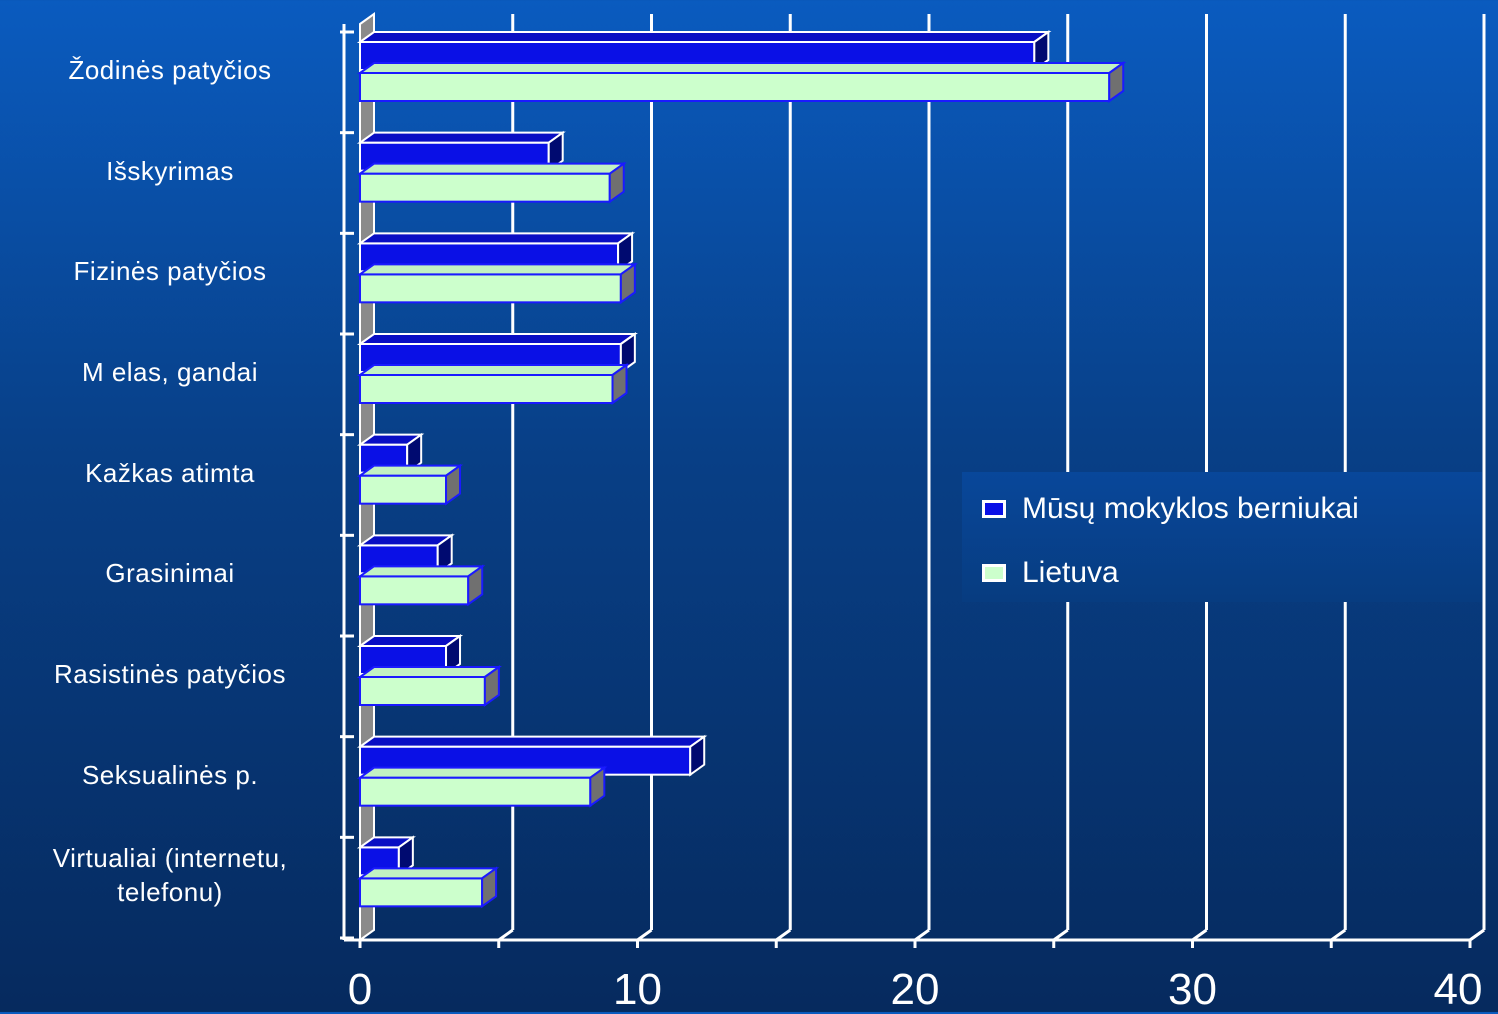  Describe the element at coordinates (1192, 989) in the screenshot. I see `x-tick-label: 30` at that location.